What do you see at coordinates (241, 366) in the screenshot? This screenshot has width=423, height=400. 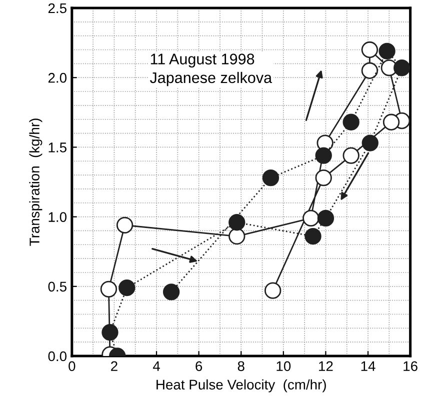 I see `x-tick-label: 8` at bounding box center [241, 366].